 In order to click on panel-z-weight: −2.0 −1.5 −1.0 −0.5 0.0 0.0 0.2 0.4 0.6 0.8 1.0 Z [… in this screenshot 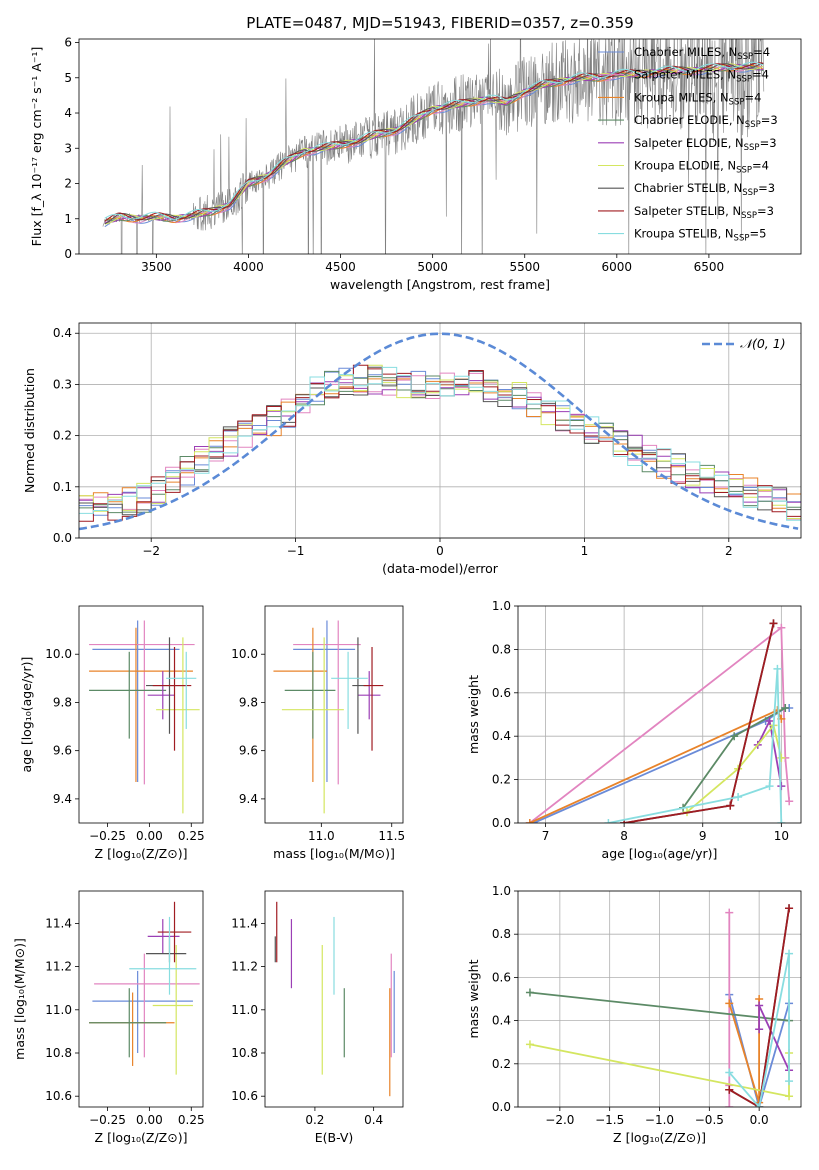, I will do `click(634, 1014)`.